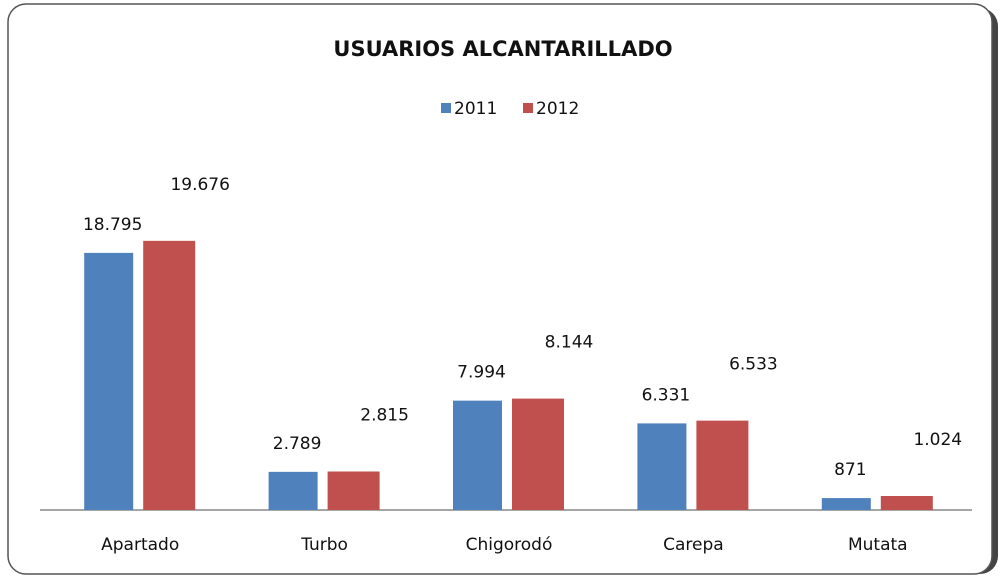  Describe the element at coordinates (112, 225) in the screenshot. I see `data-label: 18.795` at that location.